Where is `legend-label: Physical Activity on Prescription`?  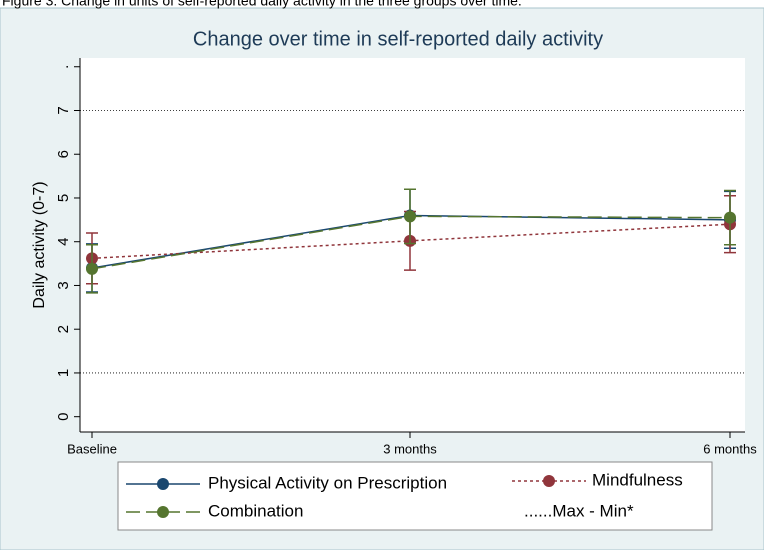
legend-label: Physical Activity on Prescription is located at coordinates (327, 482).